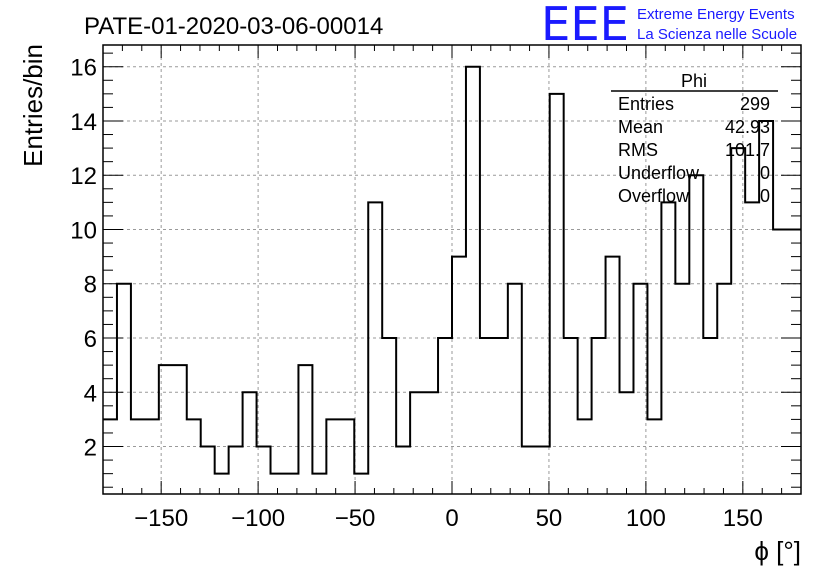 The image size is (836, 572). What do you see at coordinates (33, 105) in the screenshot?
I see `y-axis-label: Entries/bin` at bounding box center [33, 105].